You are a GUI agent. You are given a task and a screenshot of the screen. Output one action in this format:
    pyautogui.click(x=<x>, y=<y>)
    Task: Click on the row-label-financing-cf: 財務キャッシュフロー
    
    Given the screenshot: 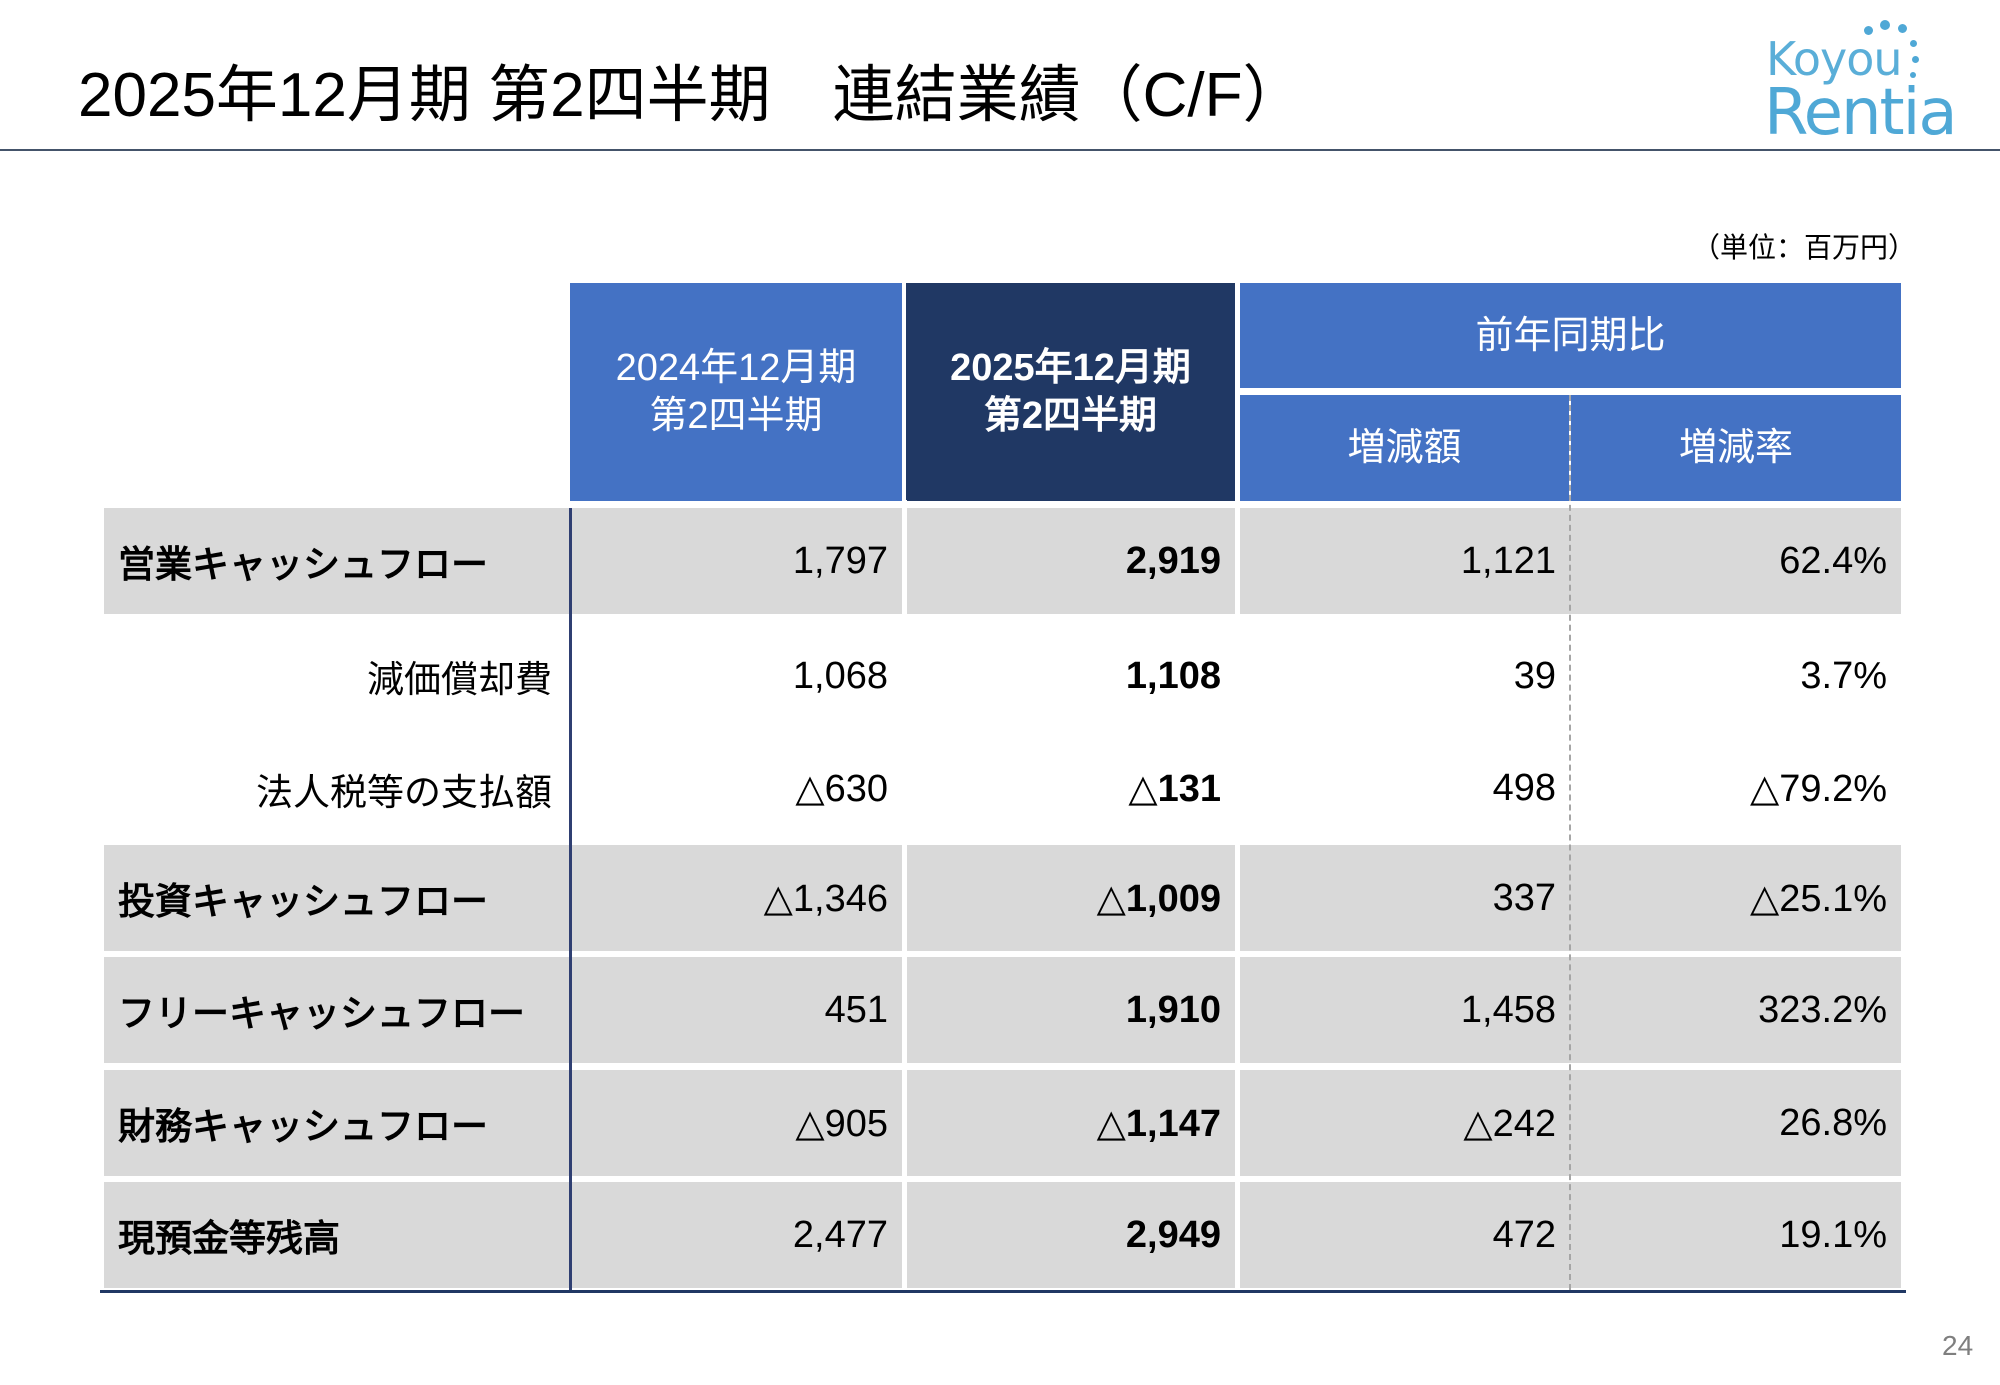 What is the action you would take?
    pyautogui.click(x=303, y=1126)
    